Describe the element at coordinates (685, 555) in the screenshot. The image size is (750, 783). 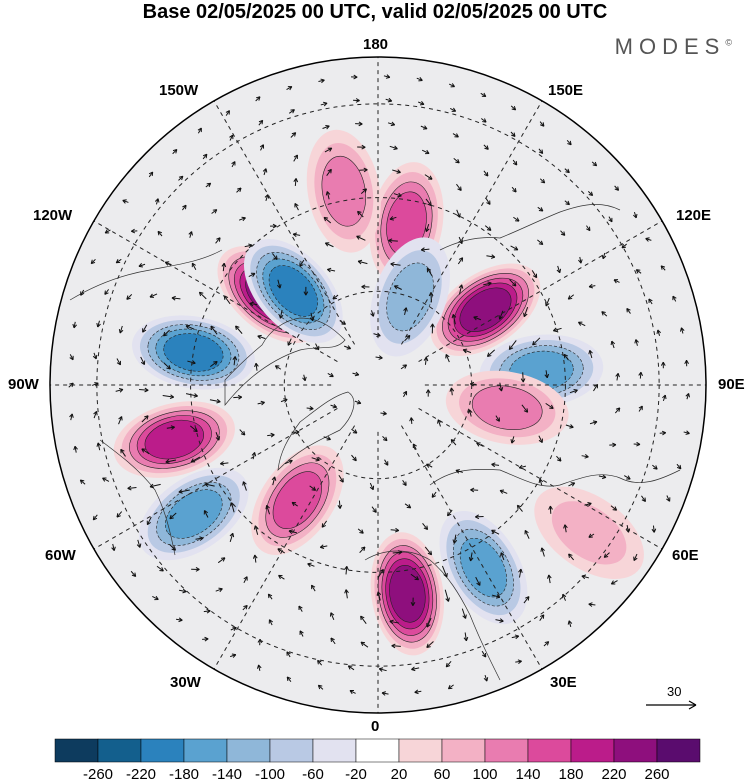
I see `lon-label-60e: 60E` at that location.